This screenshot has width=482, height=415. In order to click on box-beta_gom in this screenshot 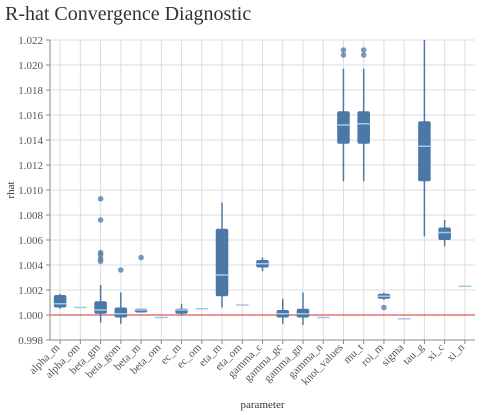, I will do `click(121, 312)`.